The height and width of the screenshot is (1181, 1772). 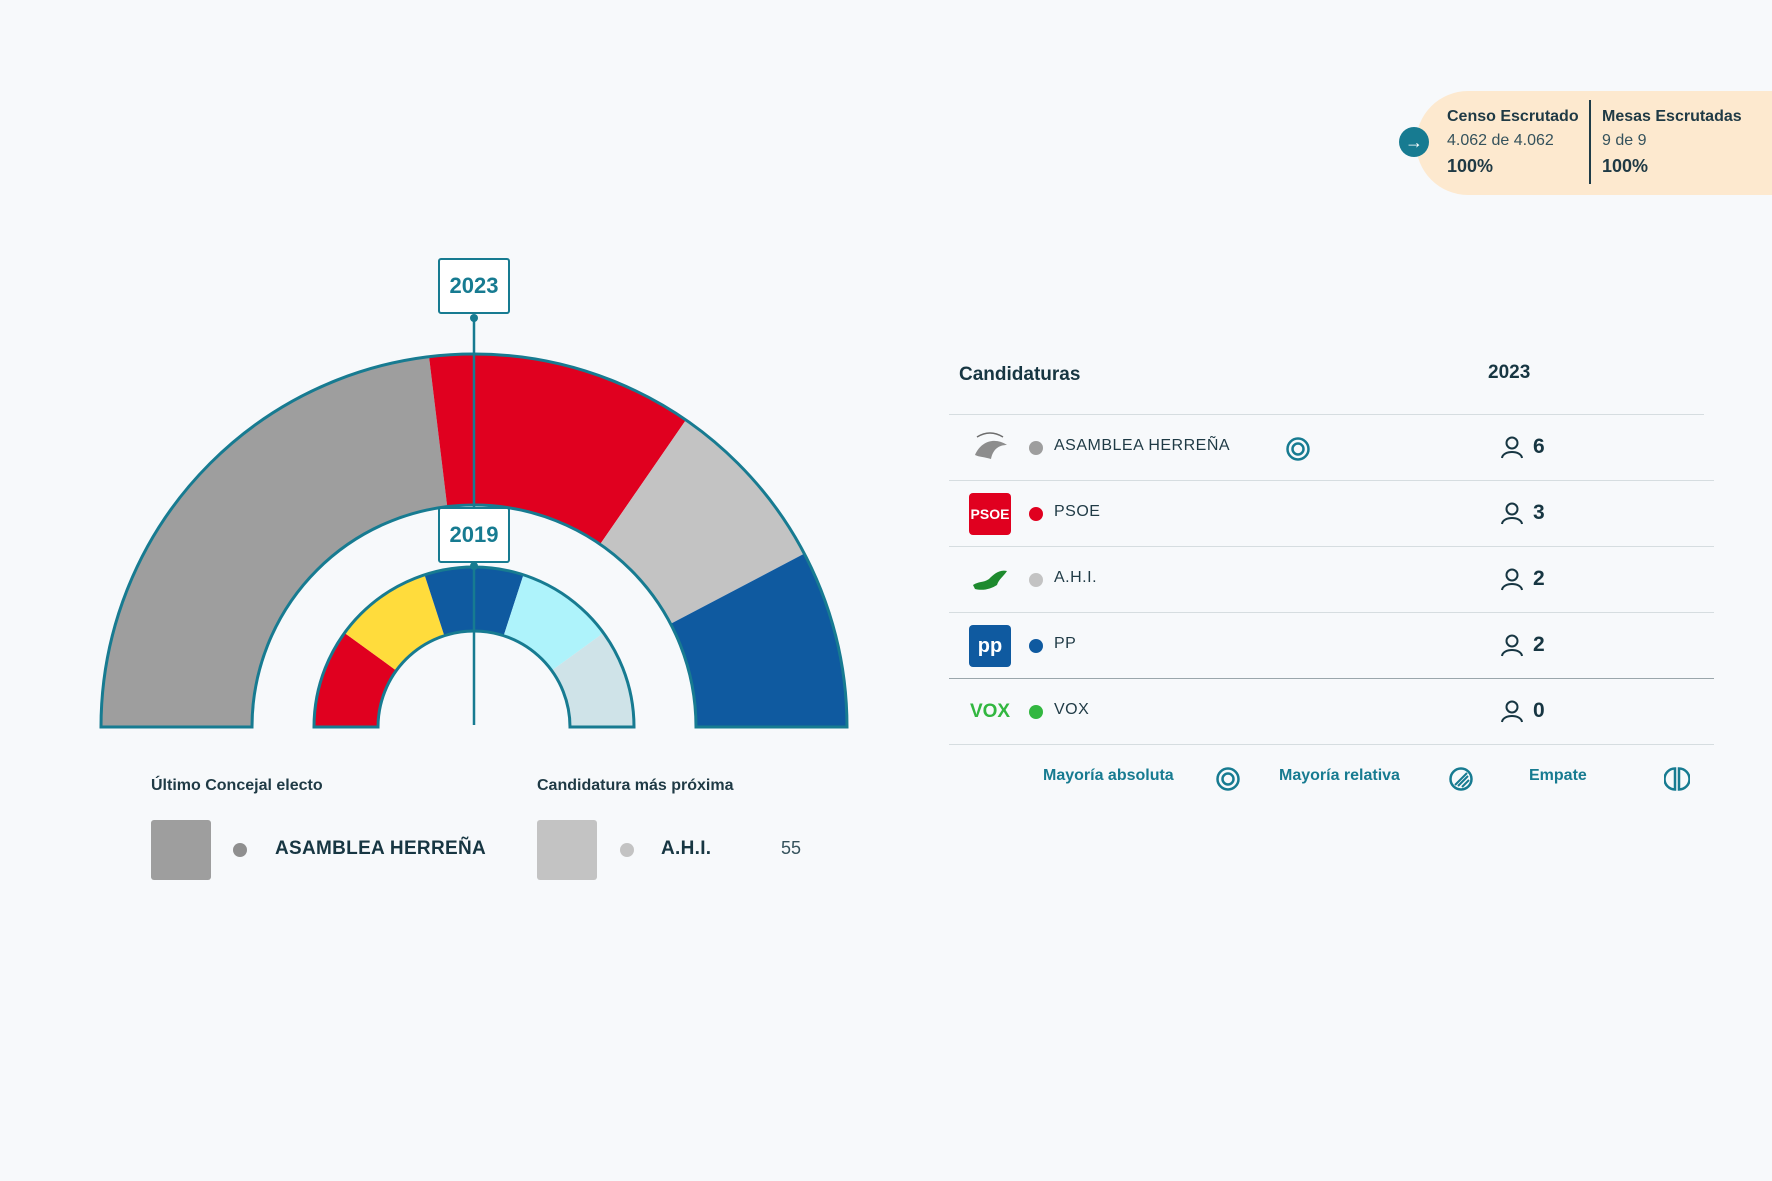 I want to click on parliament-chart, so click(x=474, y=521).